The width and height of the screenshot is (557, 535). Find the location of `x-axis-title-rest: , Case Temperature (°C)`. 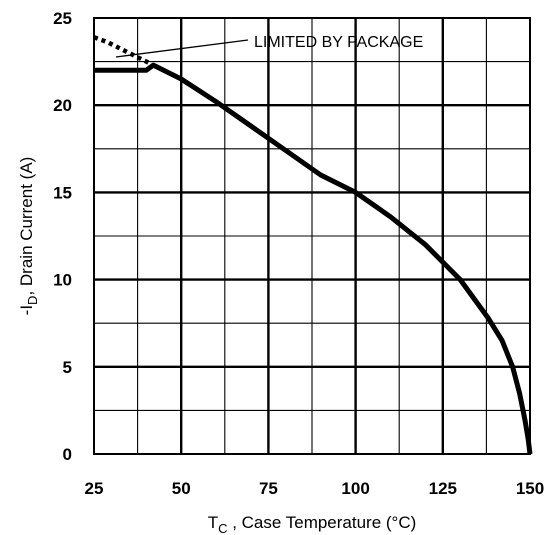

x-axis-title-rest: , Case Temperature (°C) is located at coordinates (321, 522).